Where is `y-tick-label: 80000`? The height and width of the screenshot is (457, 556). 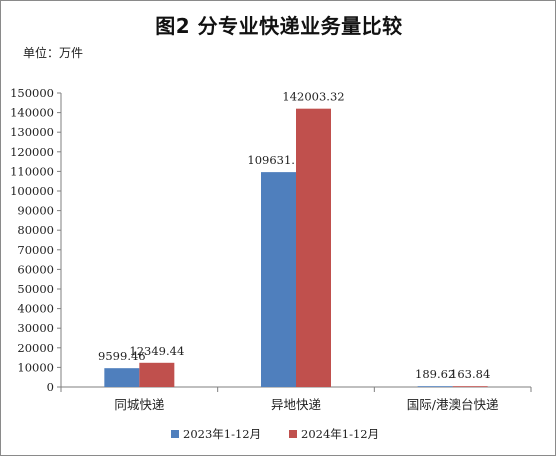 y-tick-label: 80000 is located at coordinates (35, 230).